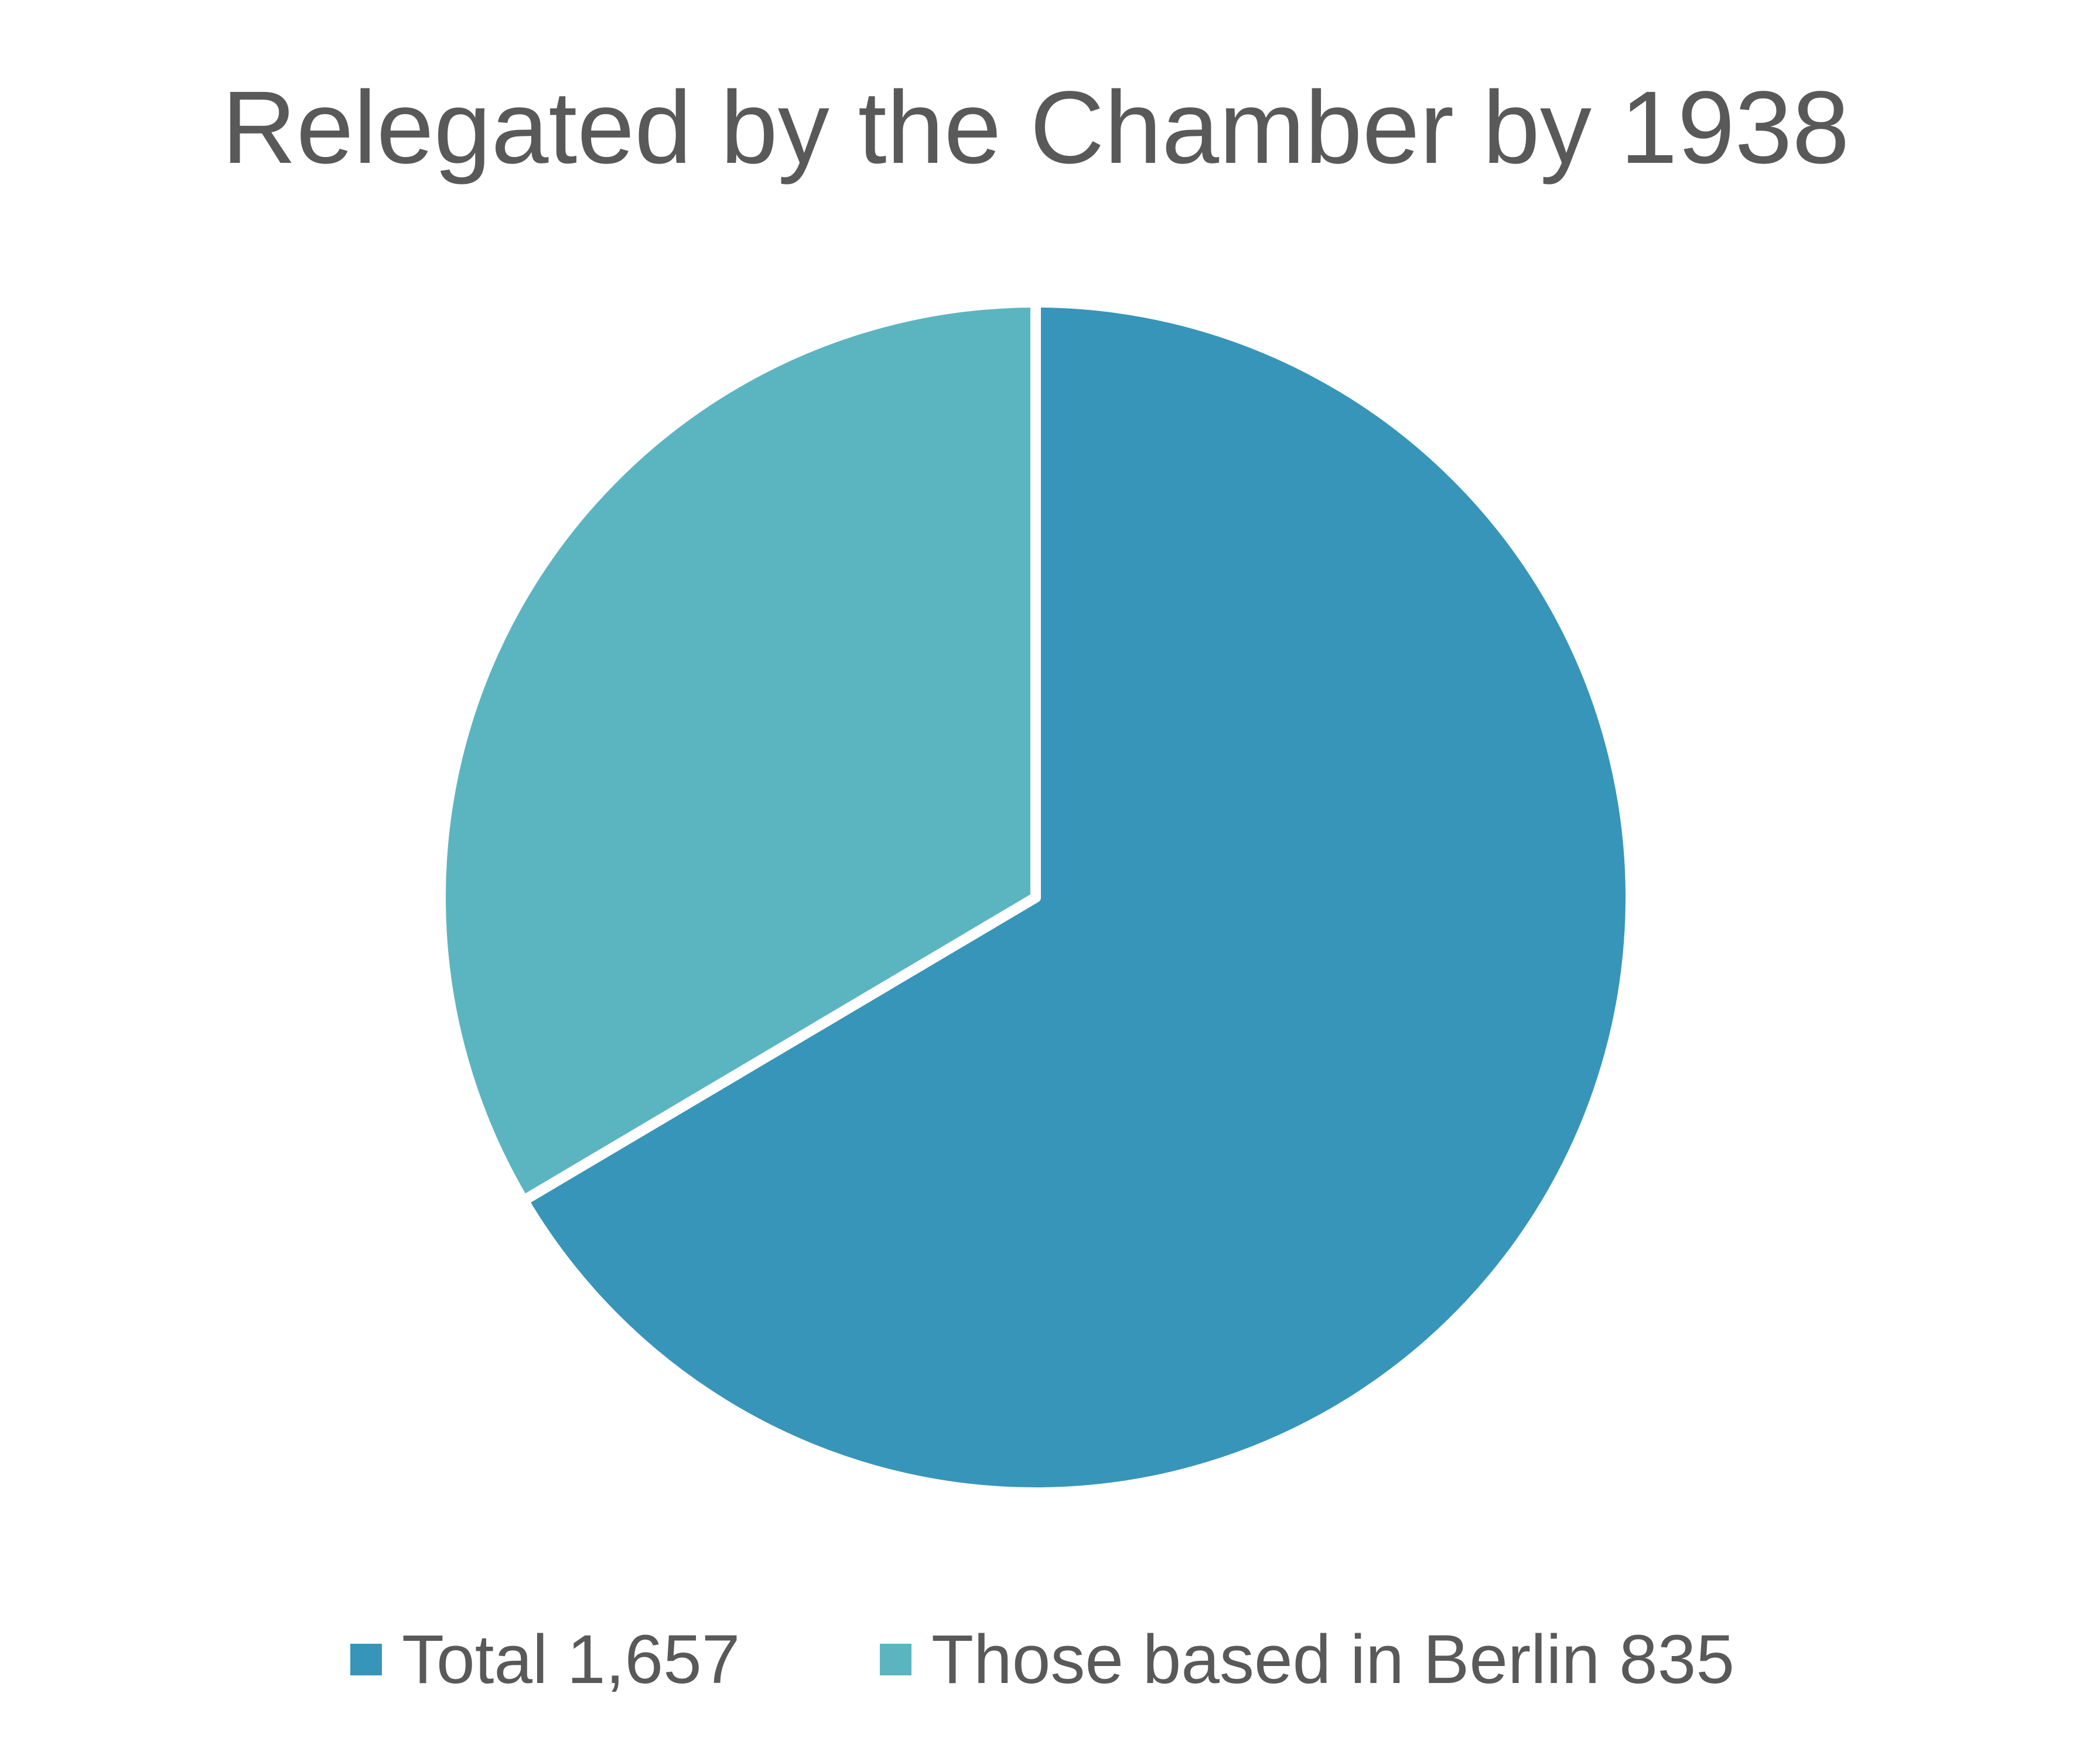 The width and height of the screenshot is (2100, 1741). What do you see at coordinates (1036, 127) in the screenshot?
I see `chart-title: Relegated by the Chamber by 1938` at bounding box center [1036, 127].